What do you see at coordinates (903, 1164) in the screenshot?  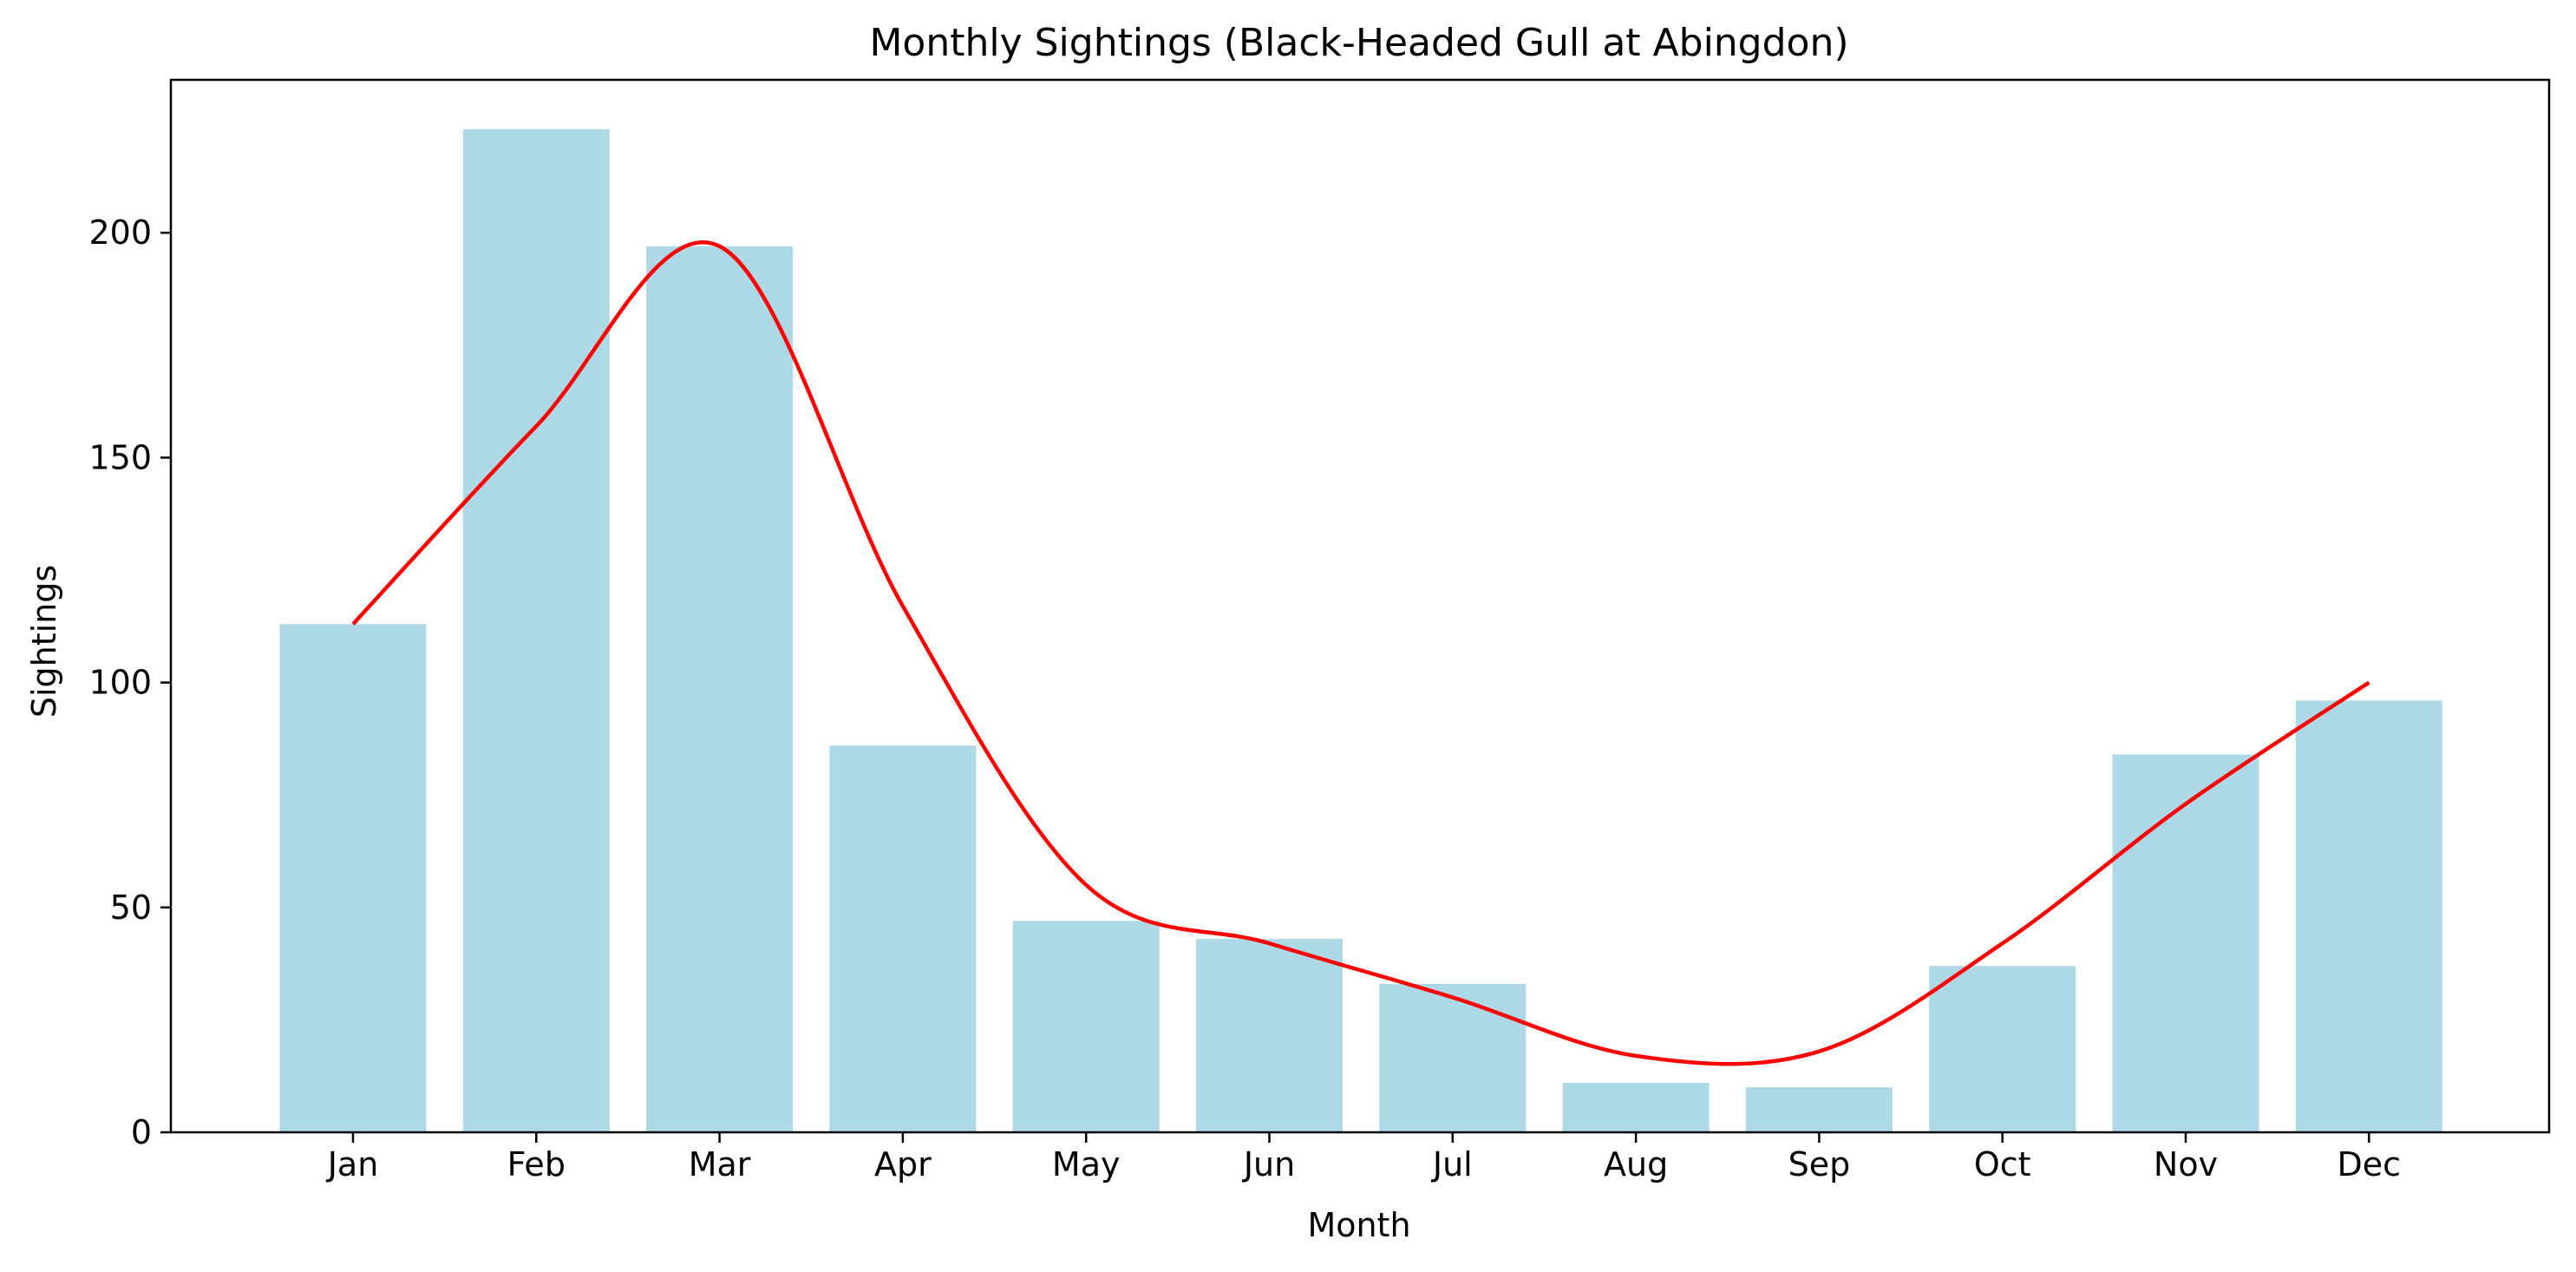 I see `x-tick-label-apr: Apr` at bounding box center [903, 1164].